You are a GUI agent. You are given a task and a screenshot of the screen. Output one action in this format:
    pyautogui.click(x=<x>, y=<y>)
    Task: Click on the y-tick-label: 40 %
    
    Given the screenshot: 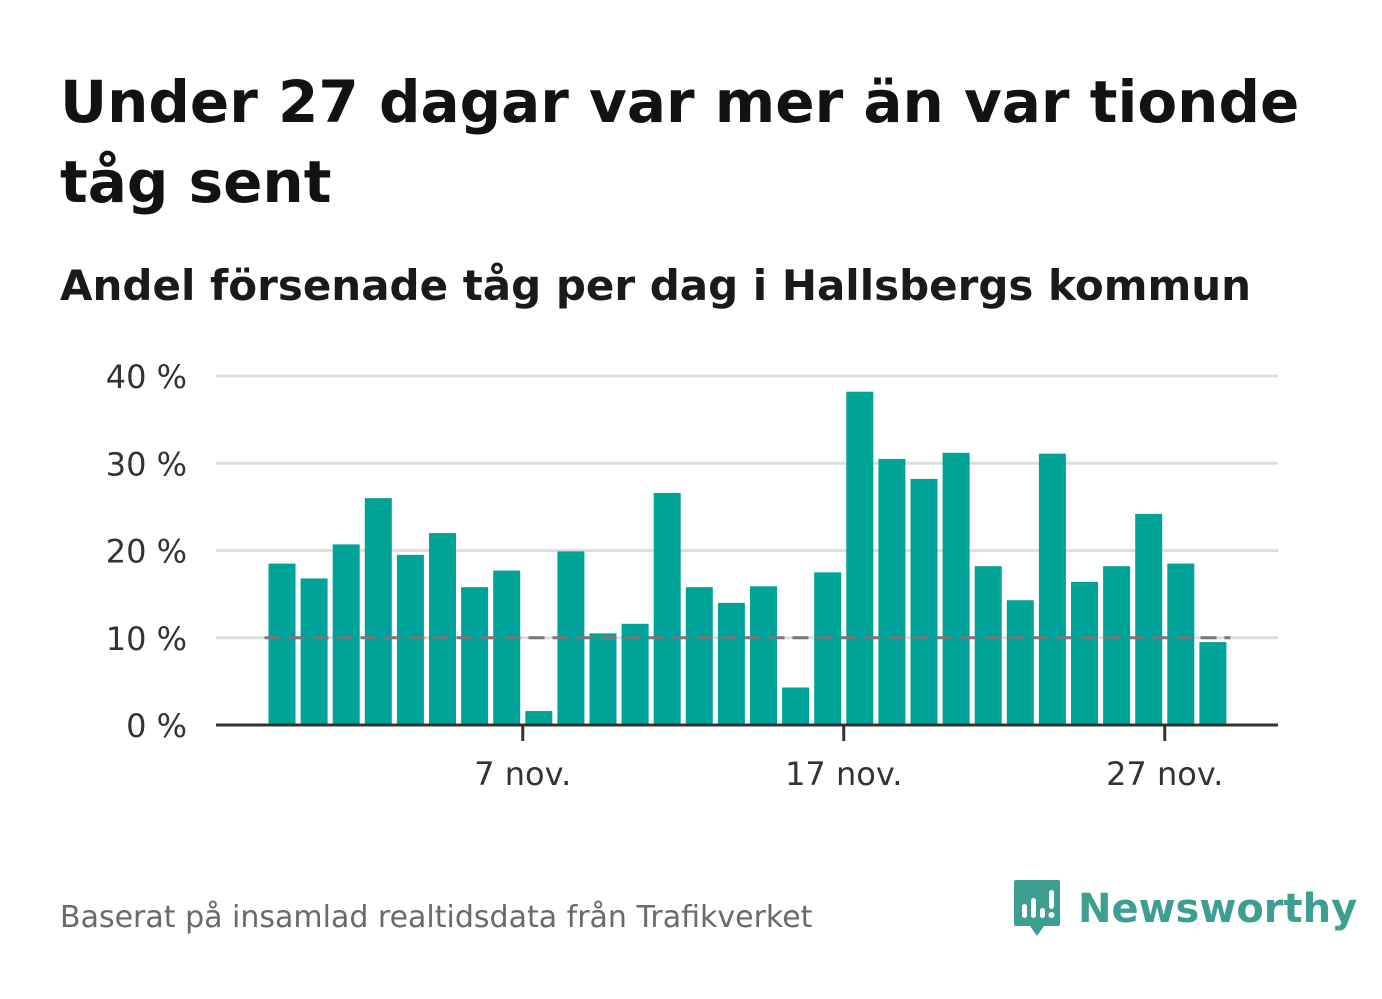 What is the action you would take?
    pyautogui.click(x=146, y=377)
    